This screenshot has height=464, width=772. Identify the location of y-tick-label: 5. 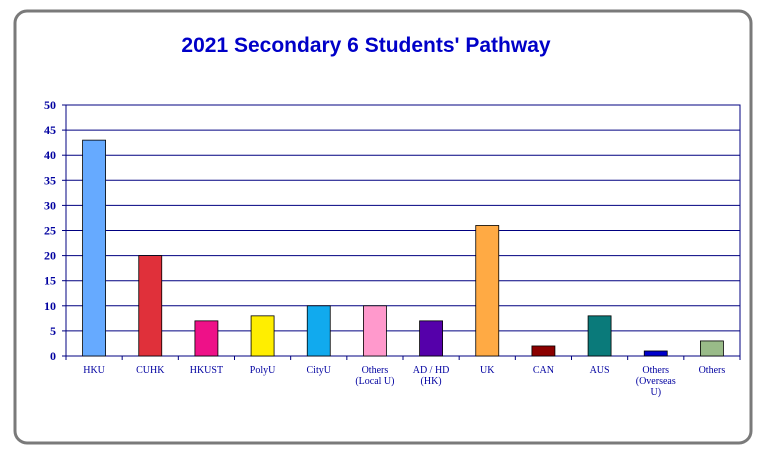
(53, 331).